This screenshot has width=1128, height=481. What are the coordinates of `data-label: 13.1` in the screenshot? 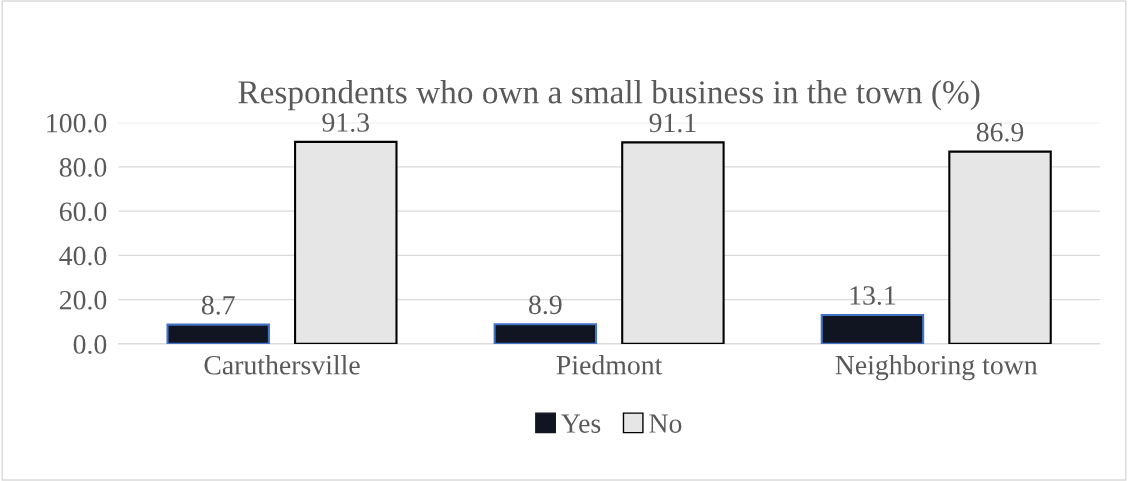 It's located at (873, 295).